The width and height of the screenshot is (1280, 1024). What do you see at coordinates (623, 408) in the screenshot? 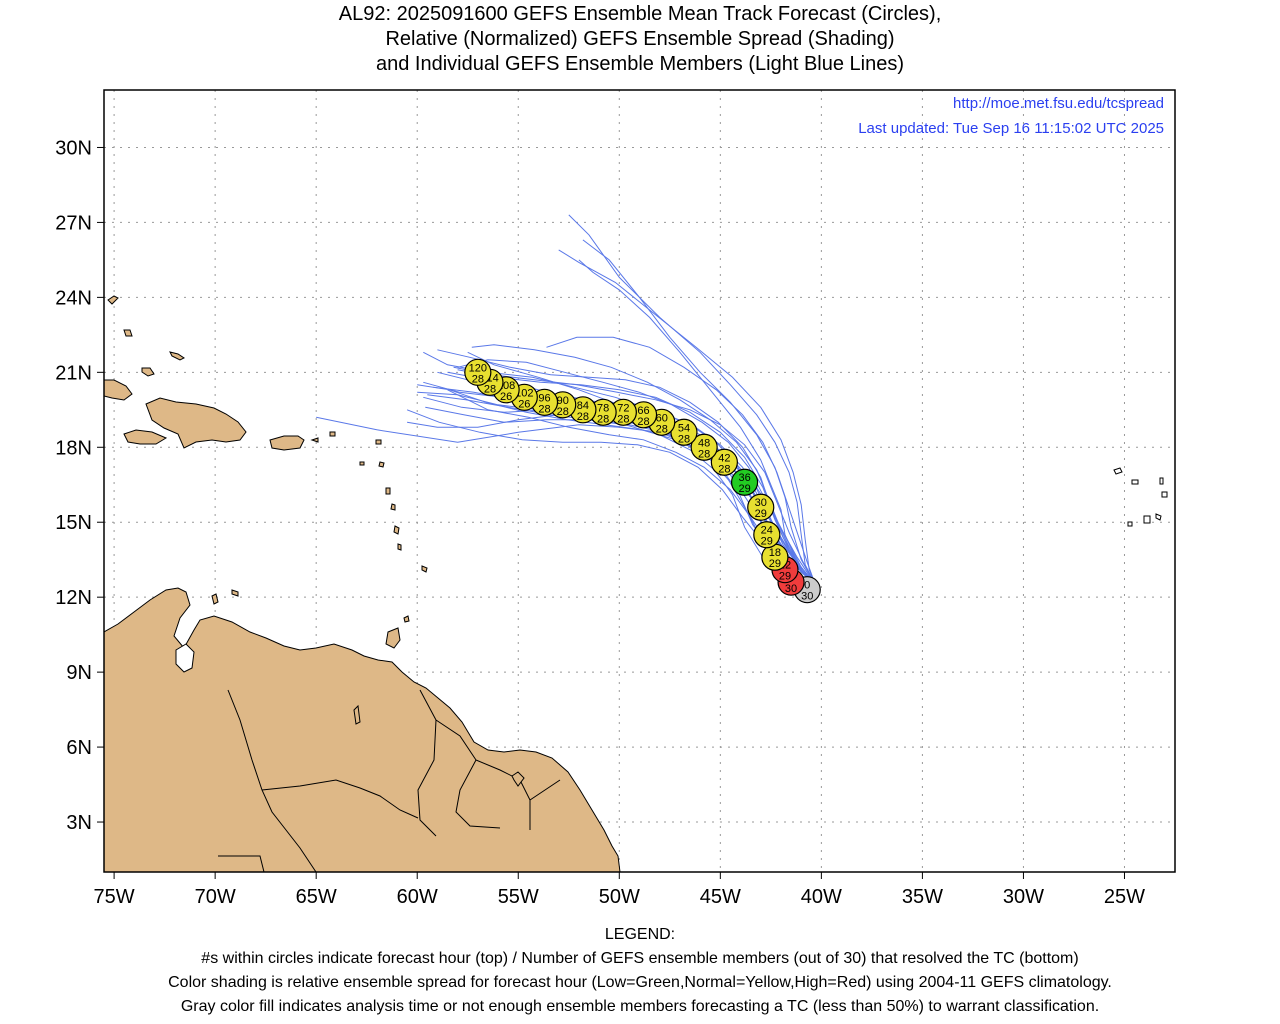
I see `forecast-hour-label: 72` at bounding box center [623, 408].